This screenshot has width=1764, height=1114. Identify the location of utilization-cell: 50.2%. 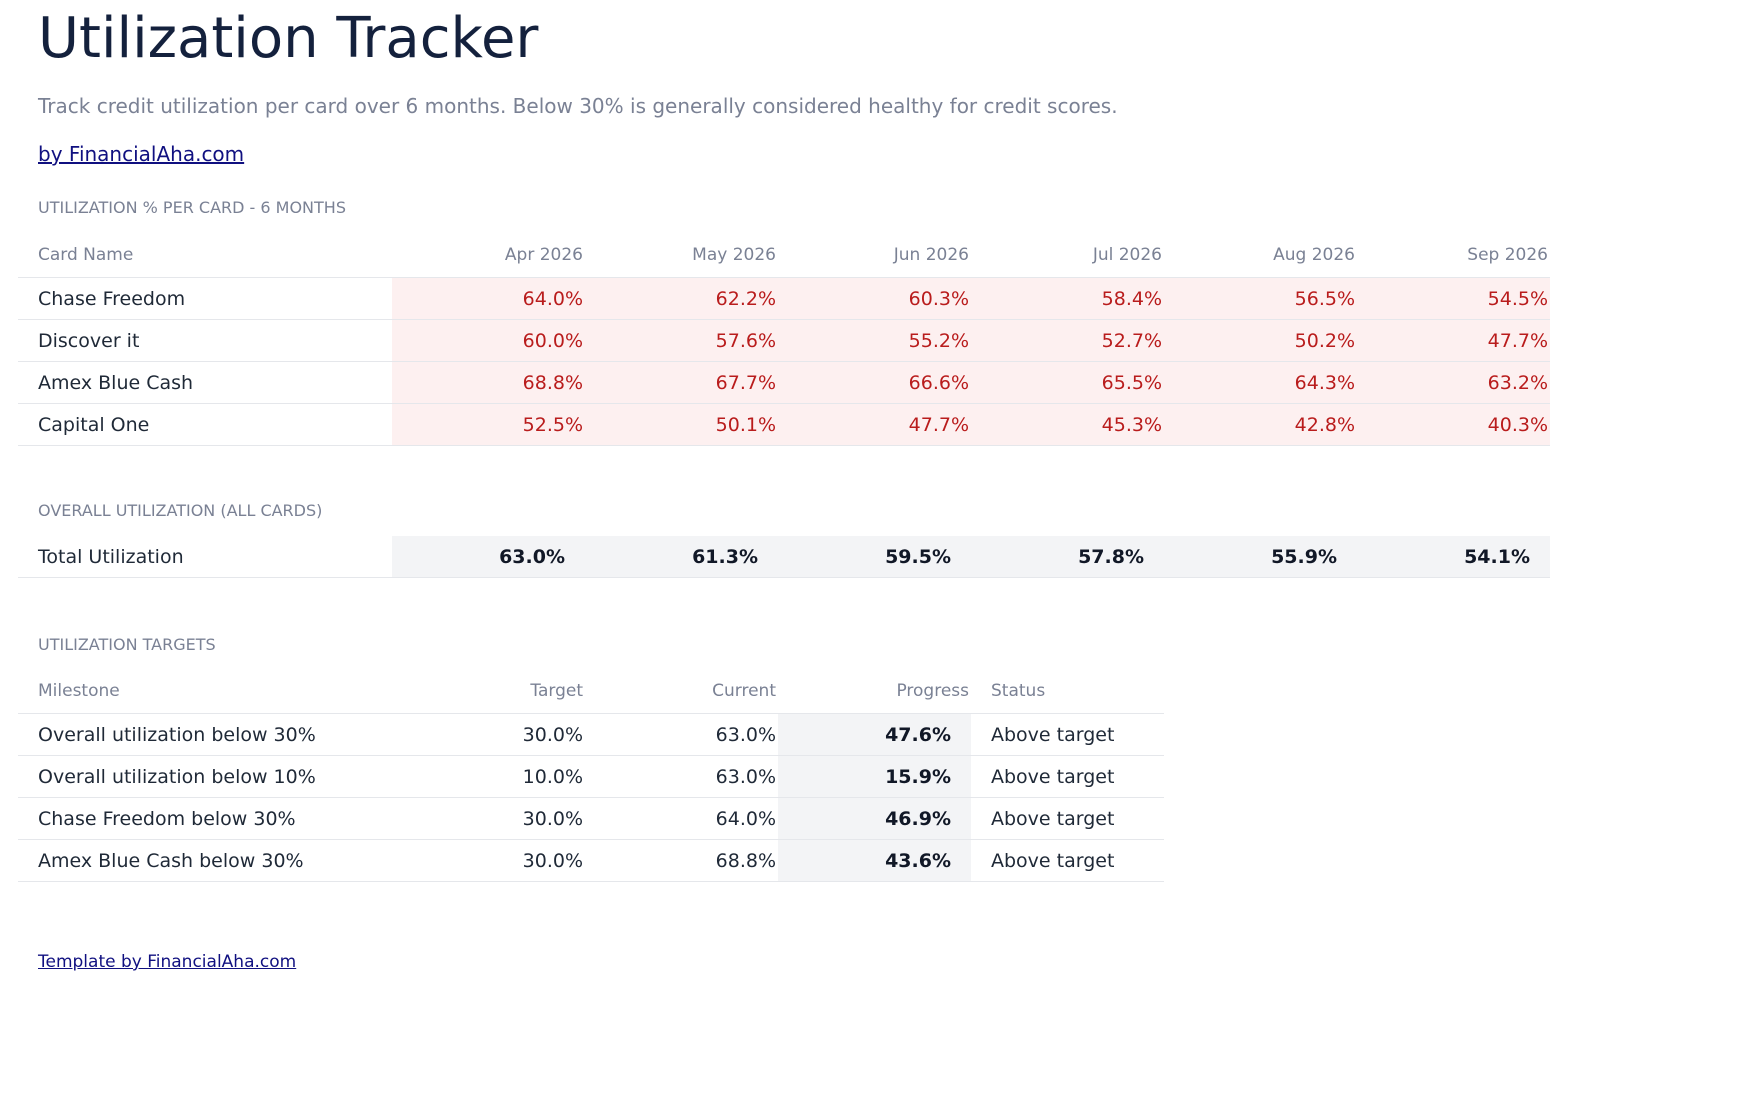
(1260, 340).